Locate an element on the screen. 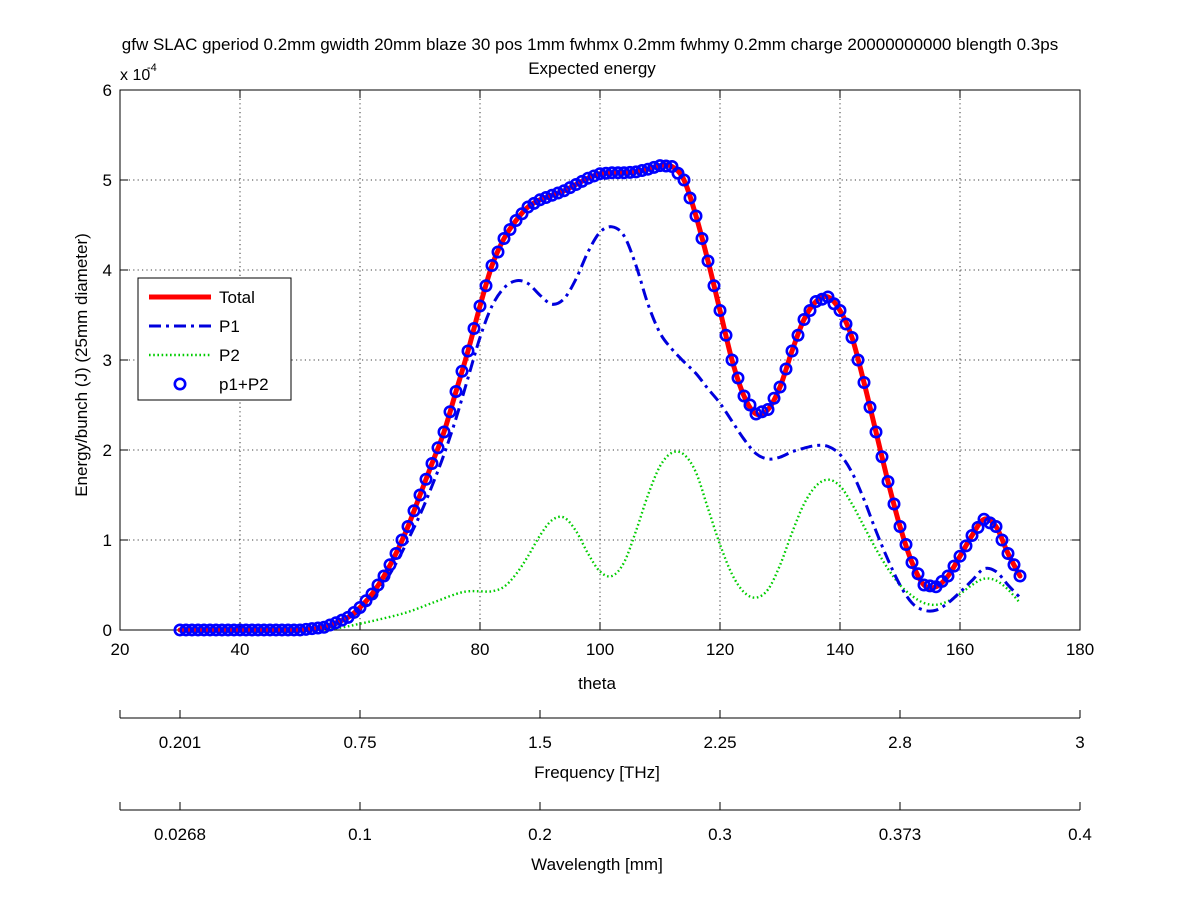 Image resolution: width=1200 pixels, height=901 pixels. secondary-axis-tick-label: 0.373 is located at coordinates (900, 834).